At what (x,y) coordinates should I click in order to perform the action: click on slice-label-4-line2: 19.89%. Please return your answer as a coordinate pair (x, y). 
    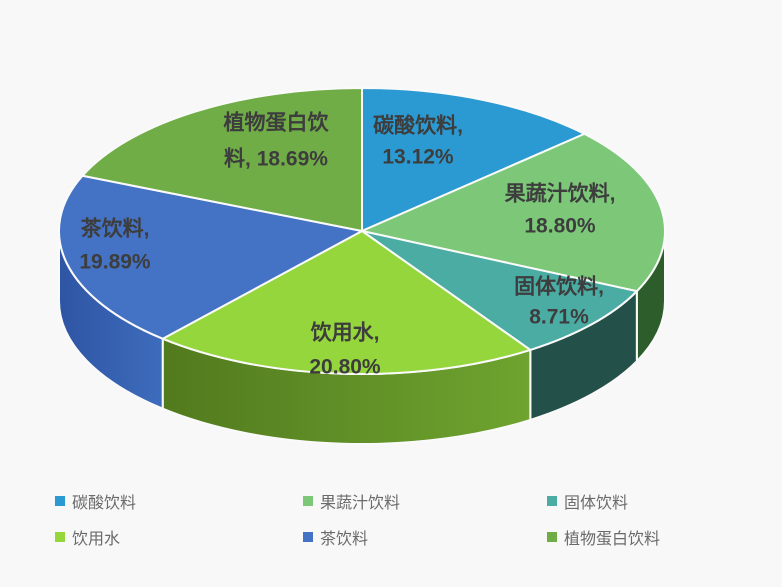
    Looking at the image, I should click on (115, 262).